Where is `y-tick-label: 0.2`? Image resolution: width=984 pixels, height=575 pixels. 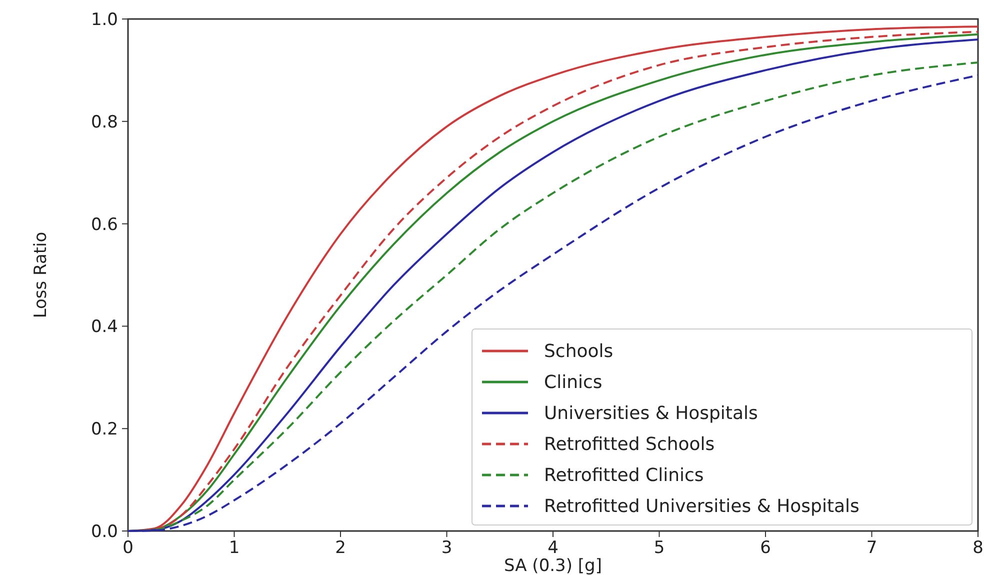 y-tick-label: 0.2 is located at coordinates (104, 430).